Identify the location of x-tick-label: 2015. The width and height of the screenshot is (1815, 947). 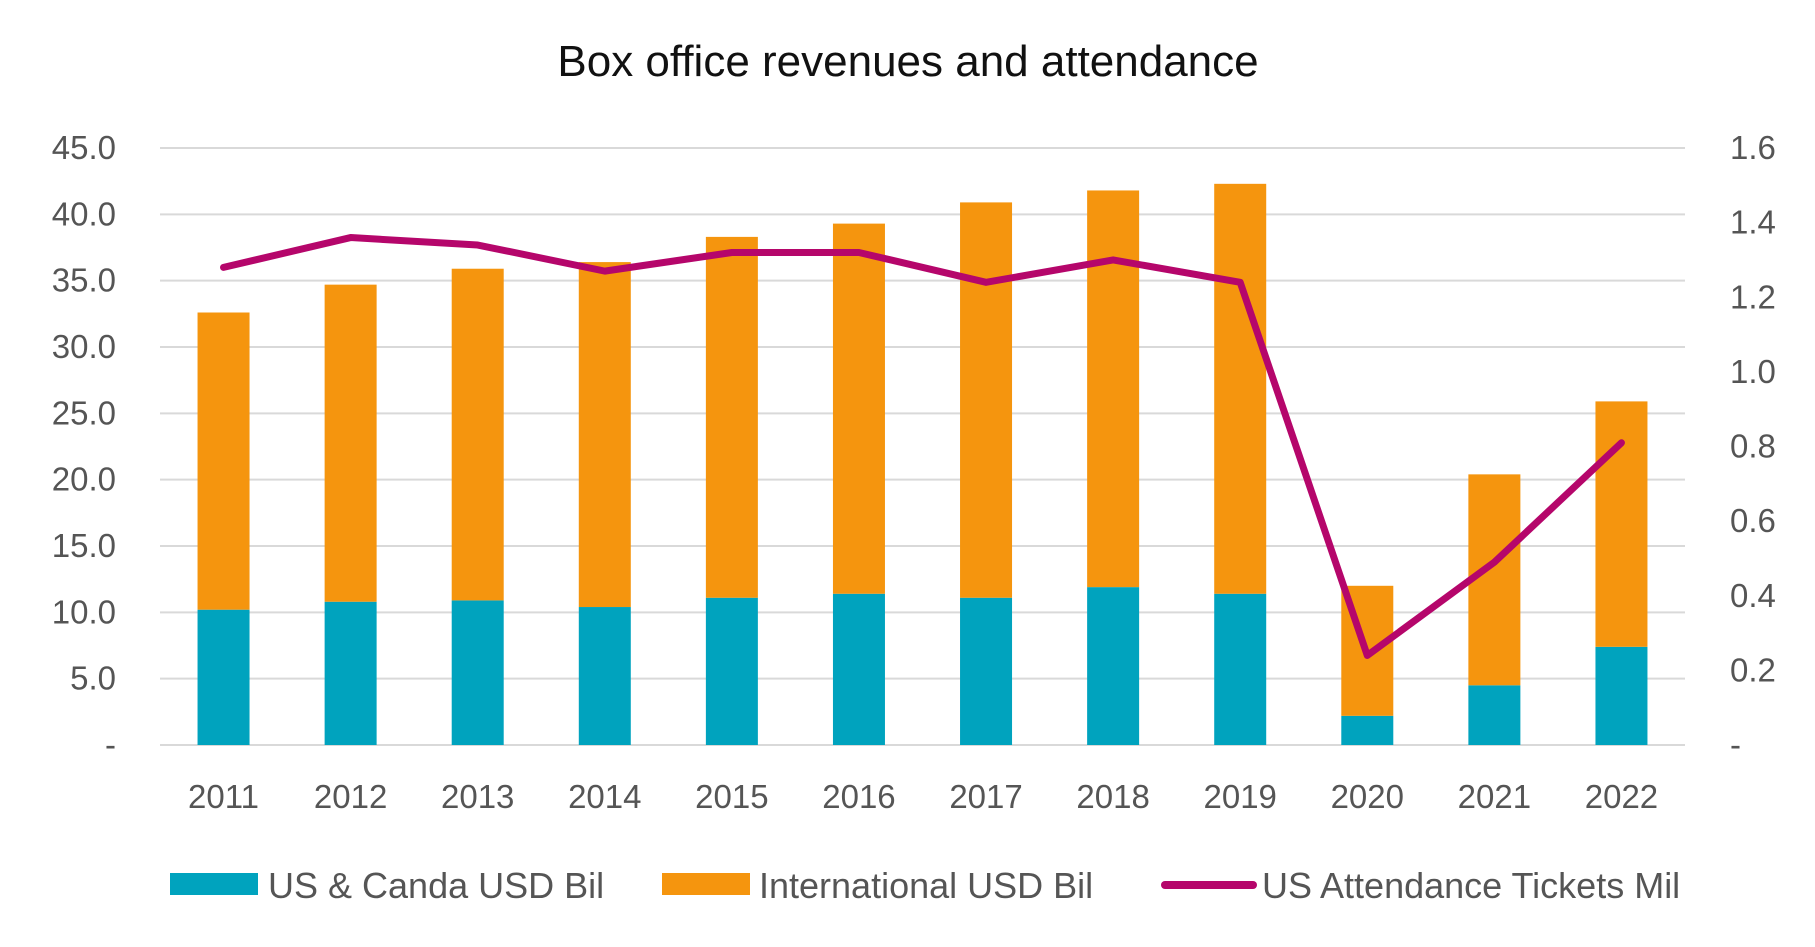
(731, 796).